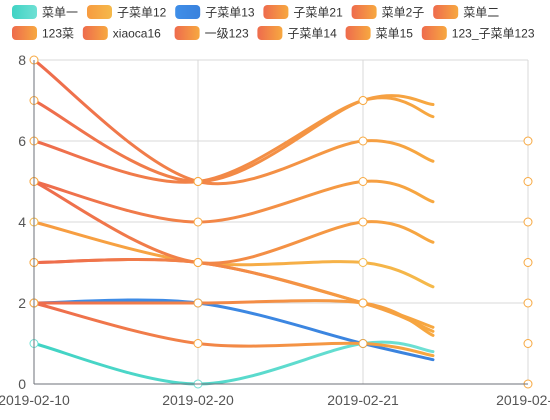 The image size is (550, 420). What do you see at coordinates (198, 400) in the screenshot?
I see `x-tick-label: 2019-02-20` at bounding box center [198, 400].